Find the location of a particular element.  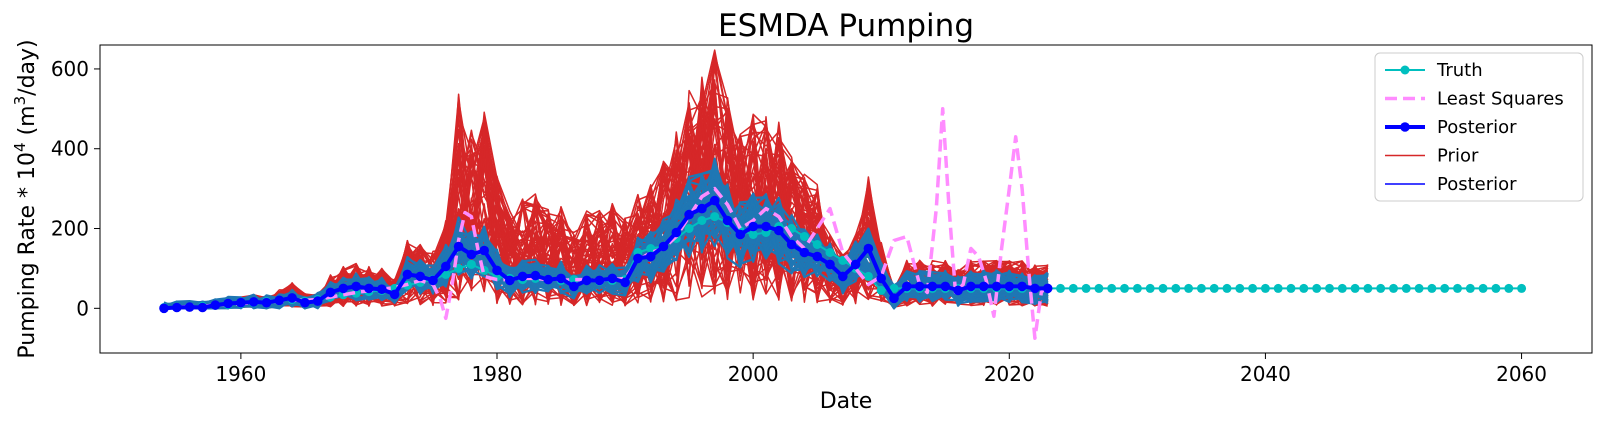

y-label-main: Pumping Rate * 10 is located at coordinates (27, 255).